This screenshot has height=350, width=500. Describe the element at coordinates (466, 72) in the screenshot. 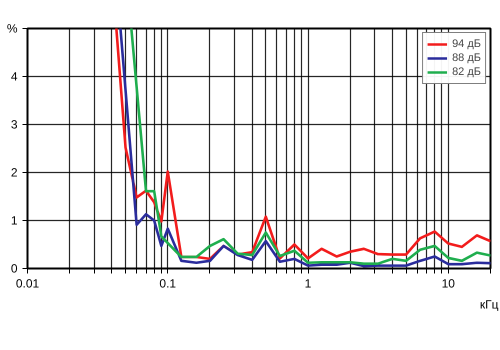

I see `legend-label: 82 дБ` at that location.